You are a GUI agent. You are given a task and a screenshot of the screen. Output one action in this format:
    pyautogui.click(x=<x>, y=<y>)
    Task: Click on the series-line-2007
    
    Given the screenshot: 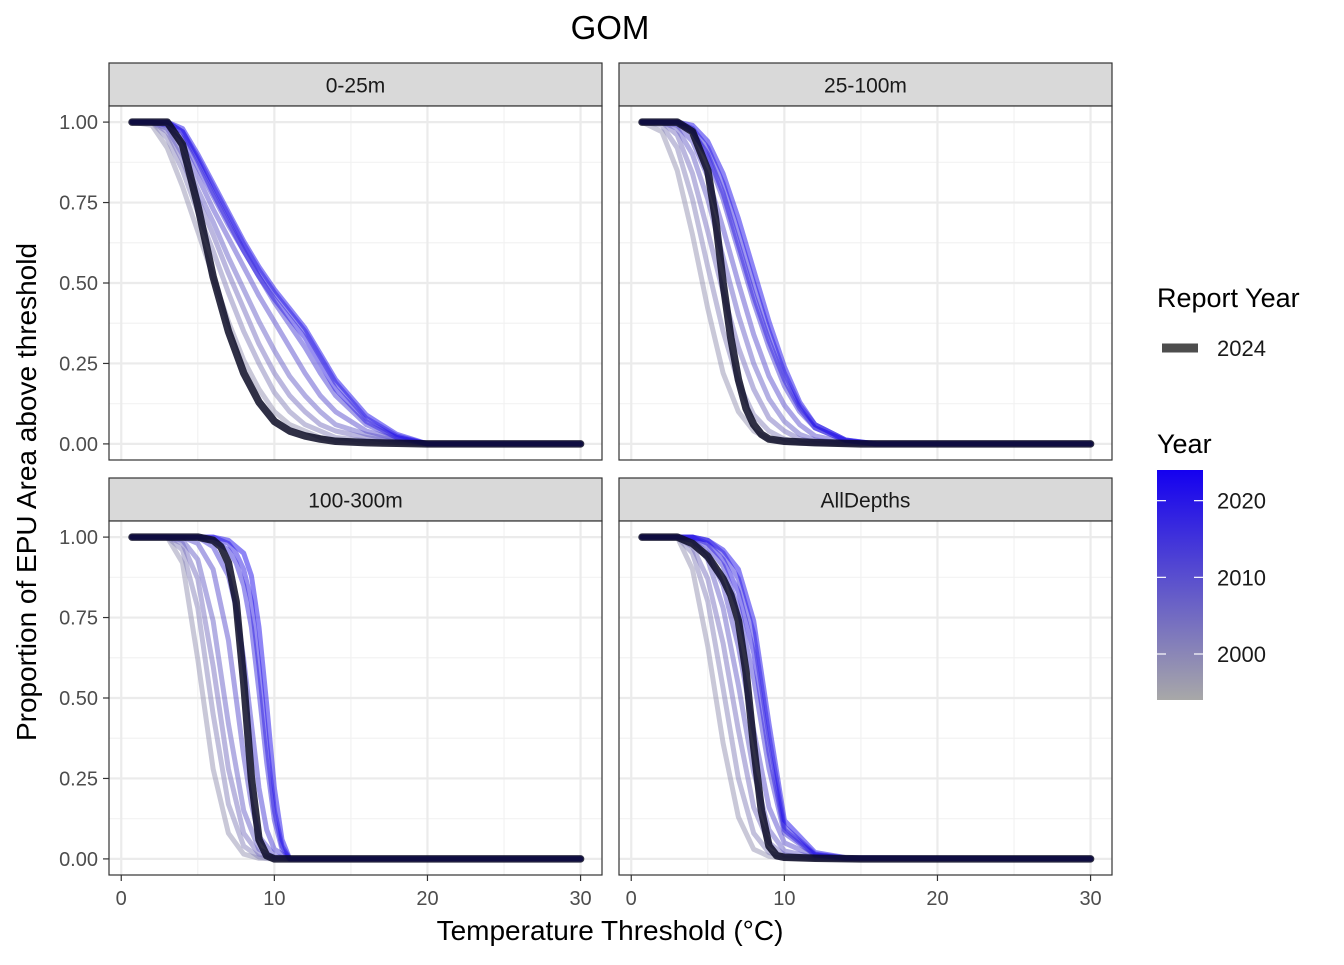 What is the action you would take?
    pyautogui.click(x=356, y=283)
    